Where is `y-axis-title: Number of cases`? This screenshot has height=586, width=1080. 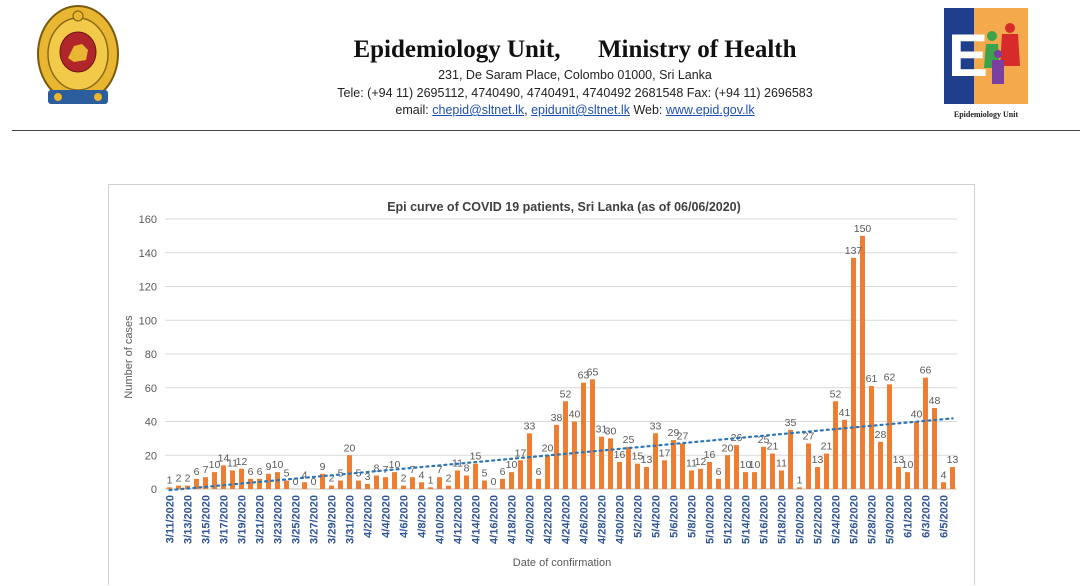
y-axis-title: Number of cases is located at coordinates (129, 357).